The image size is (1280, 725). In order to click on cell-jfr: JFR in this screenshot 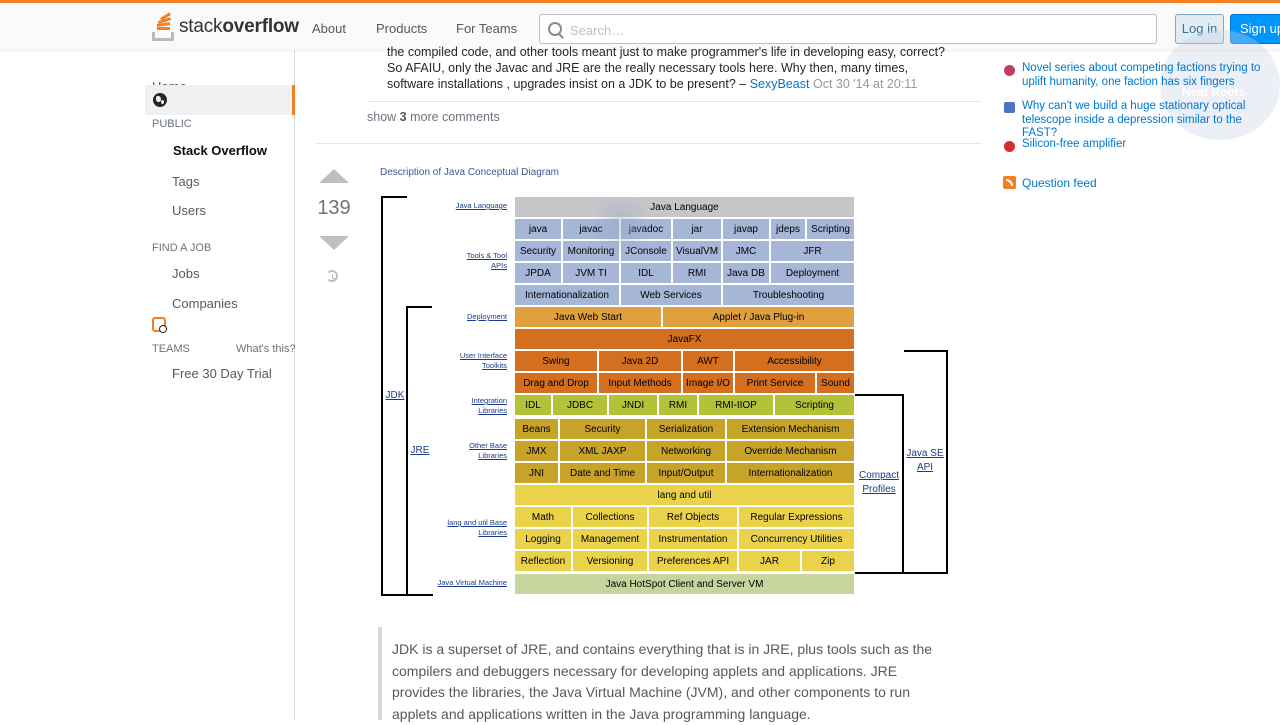, I will do `click(812, 251)`.